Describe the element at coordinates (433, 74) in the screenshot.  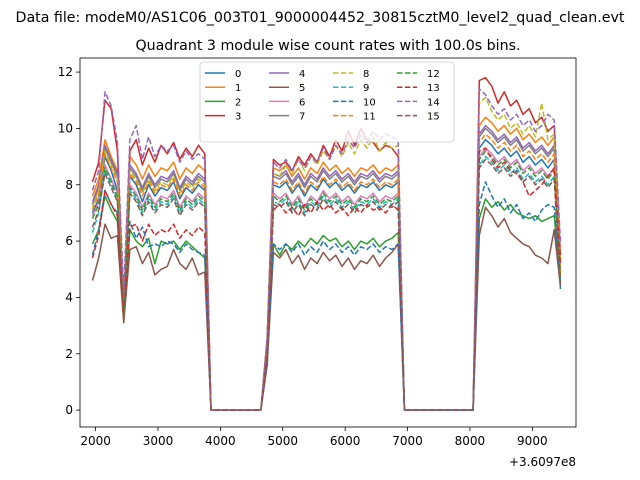
I see `legend-label-12: 12` at that location.